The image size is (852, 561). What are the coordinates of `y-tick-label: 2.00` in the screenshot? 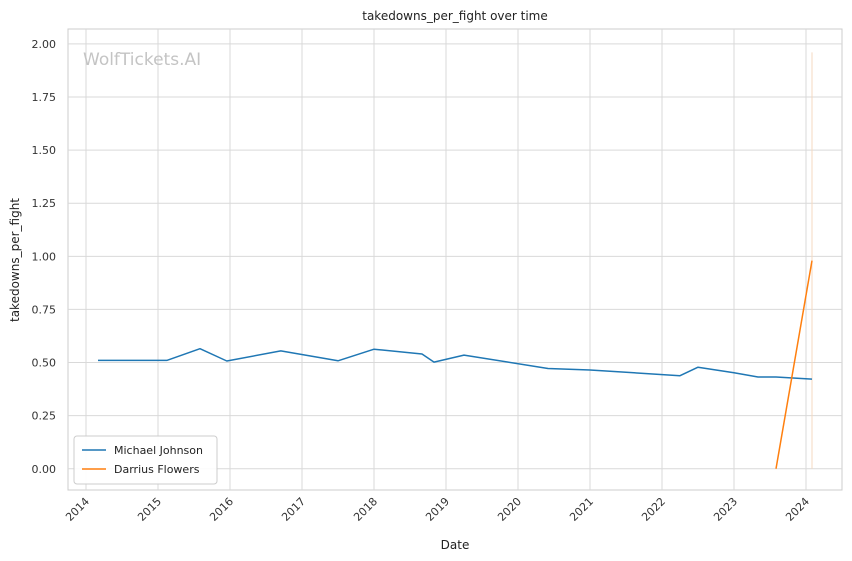 It's located at (44, 44).